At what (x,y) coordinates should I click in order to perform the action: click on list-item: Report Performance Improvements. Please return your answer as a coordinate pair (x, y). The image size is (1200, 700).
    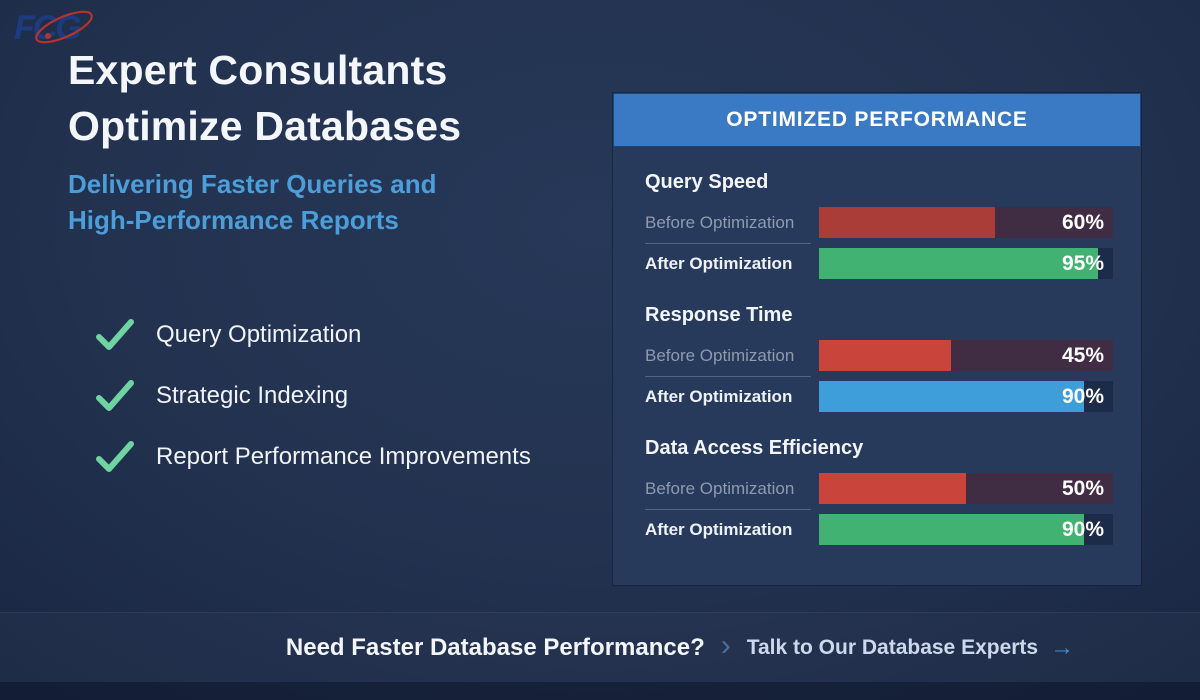
    Looking at the image, I should click on (313, 456).